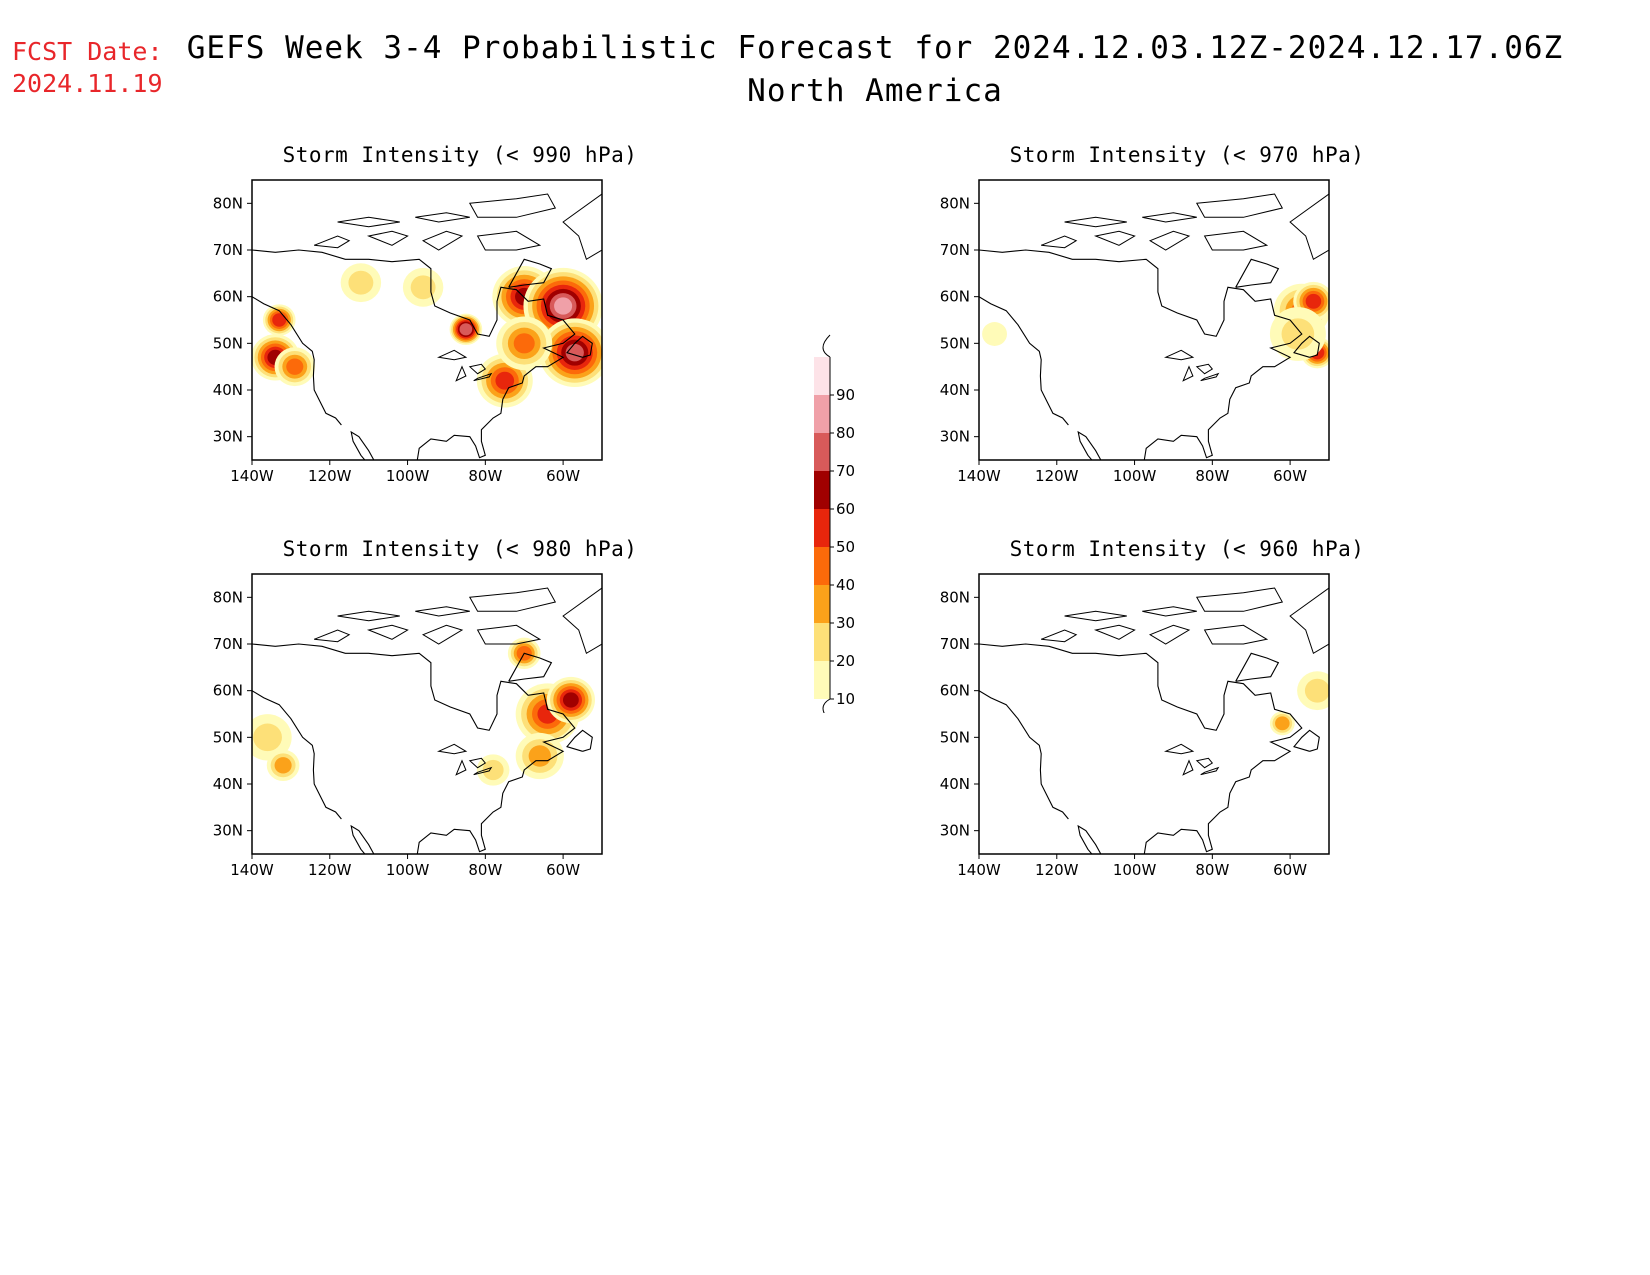 Image resolution: width=1650 pixels, height=1275 pixels. Describe the element at coordinates (87, 83) in the screenshot. I see `forecast-date-value: 2024.11.19` at that location.